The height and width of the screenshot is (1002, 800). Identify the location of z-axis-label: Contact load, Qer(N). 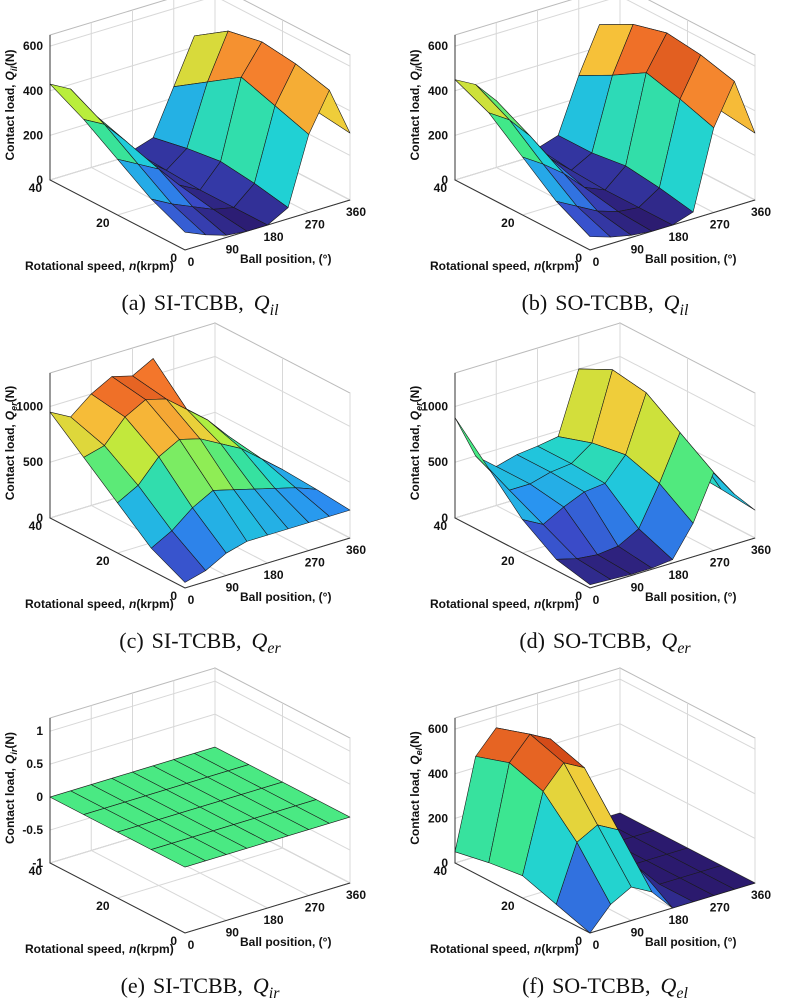
(11, 443).